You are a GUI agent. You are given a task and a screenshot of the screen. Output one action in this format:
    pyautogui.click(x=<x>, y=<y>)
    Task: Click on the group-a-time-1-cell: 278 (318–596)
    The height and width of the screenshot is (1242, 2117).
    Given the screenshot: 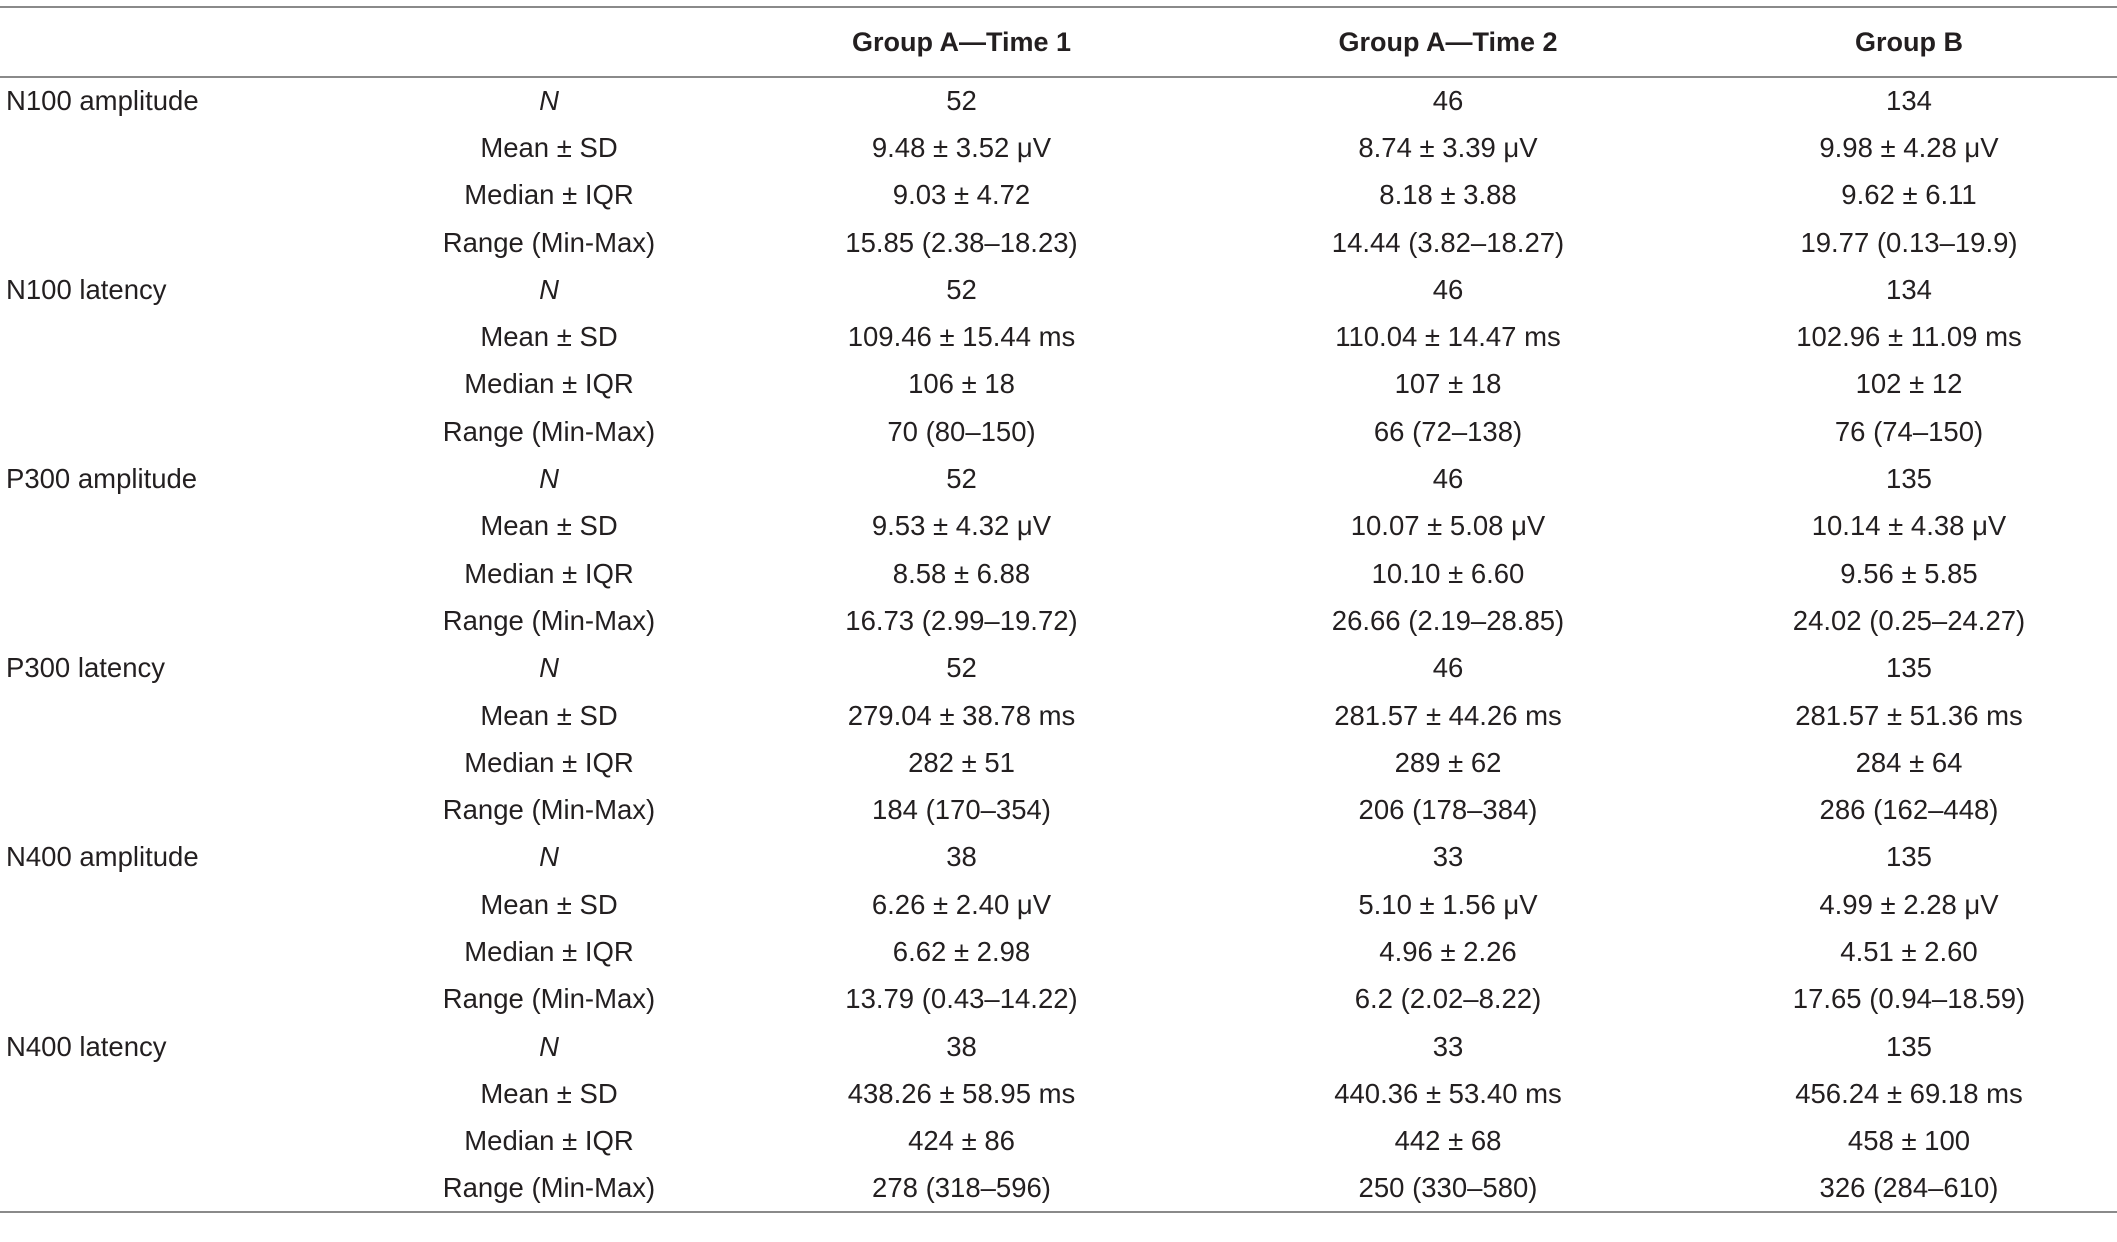 What is the action you would take?
    pyautogui.click(x=961, y=1189)
    